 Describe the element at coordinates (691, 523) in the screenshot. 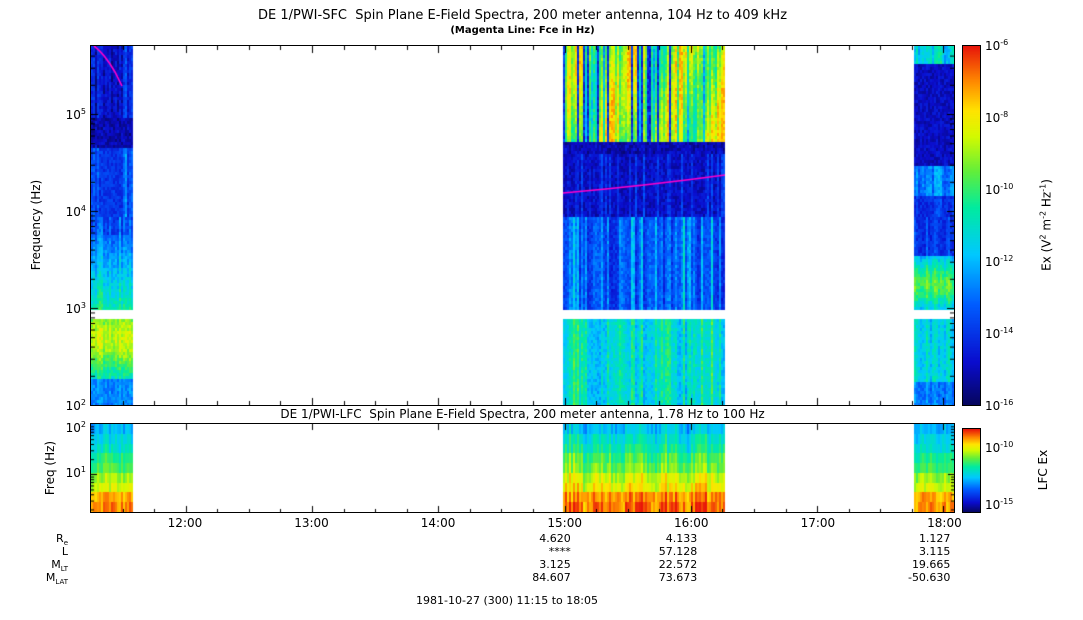

I see `time-tick-label: 16:00` at that location.